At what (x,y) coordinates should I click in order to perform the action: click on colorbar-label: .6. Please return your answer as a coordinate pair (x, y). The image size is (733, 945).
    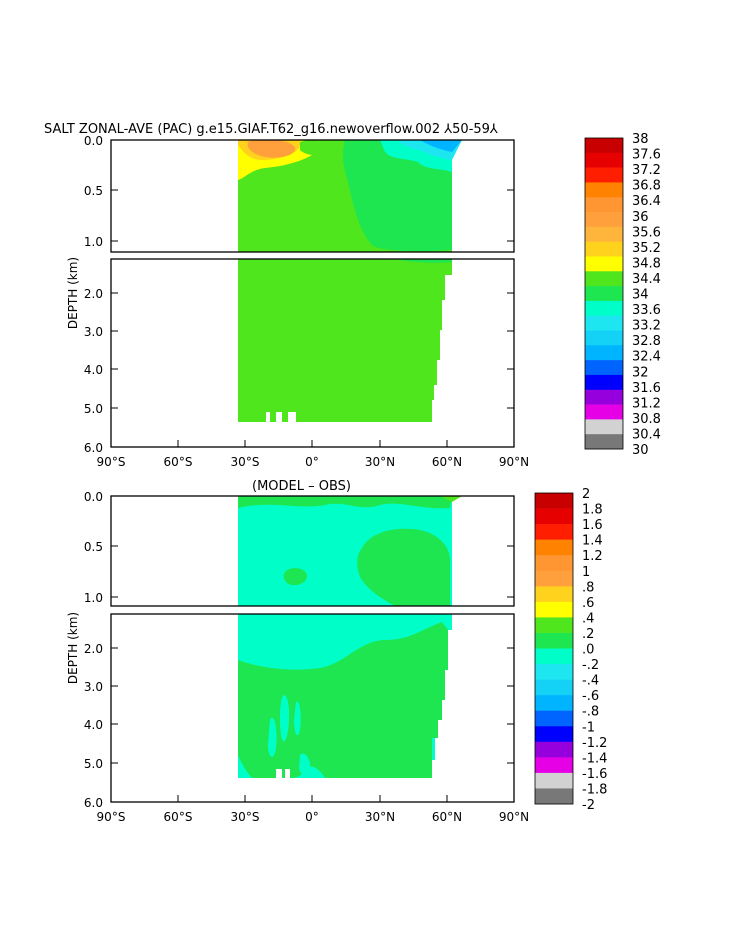
    Looking at the image, I should click on (588, 603).